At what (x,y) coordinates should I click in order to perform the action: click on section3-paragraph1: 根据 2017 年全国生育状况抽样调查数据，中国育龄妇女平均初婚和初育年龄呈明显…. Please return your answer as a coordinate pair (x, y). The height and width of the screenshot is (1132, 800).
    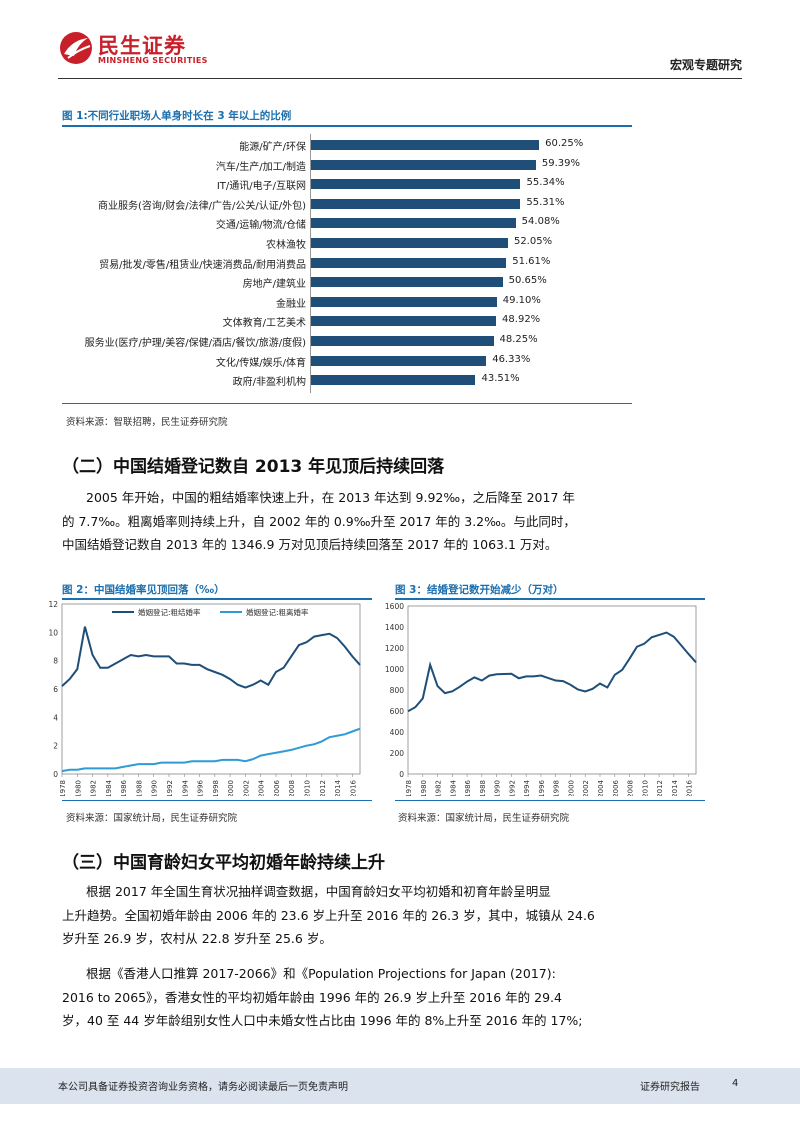
    Looking at the image, I should click on (402, 915).